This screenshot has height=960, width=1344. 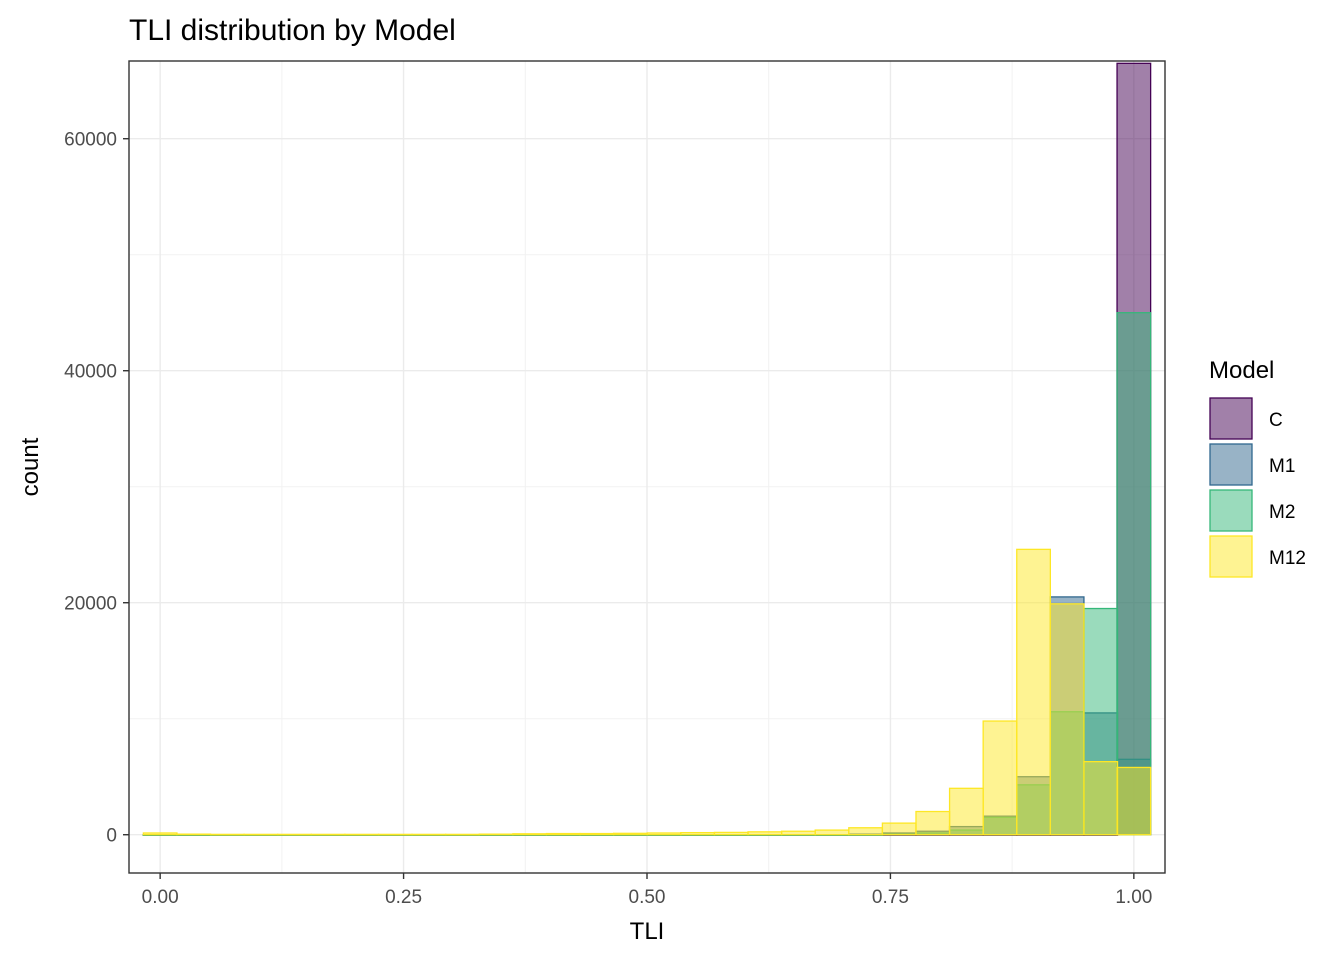 I want to click on y-tick-label: 60000, so click(x=90, y=140).